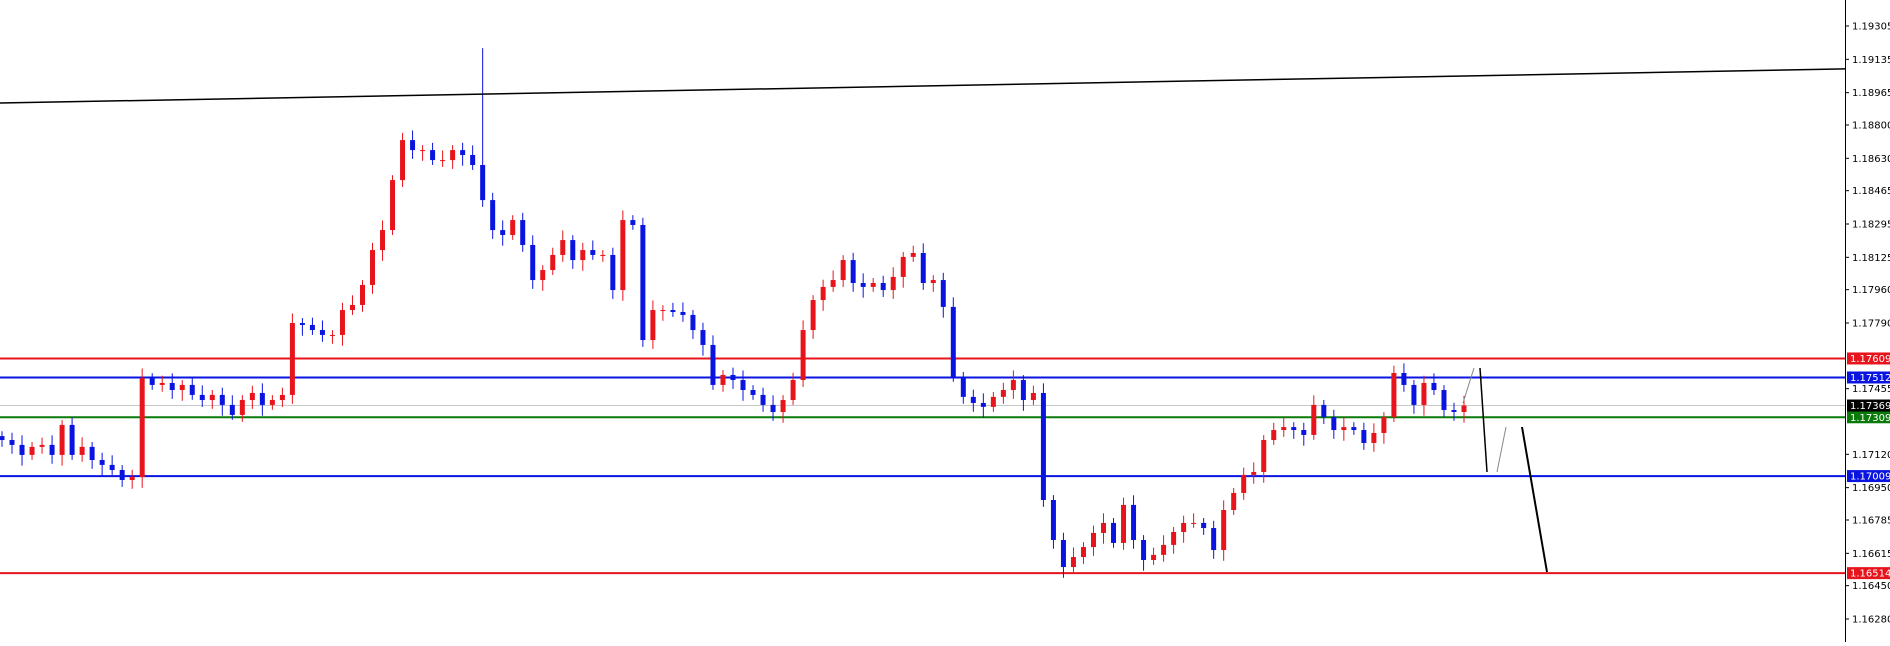  What do you see at coordinates (1868, 476) in the screenshot?
I see `price-tag` at bounding box center [1868, 476].